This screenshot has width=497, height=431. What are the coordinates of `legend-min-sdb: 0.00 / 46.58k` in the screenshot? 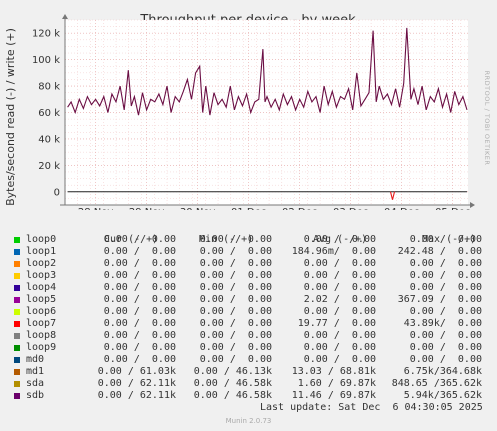 It's located at (232, 395).